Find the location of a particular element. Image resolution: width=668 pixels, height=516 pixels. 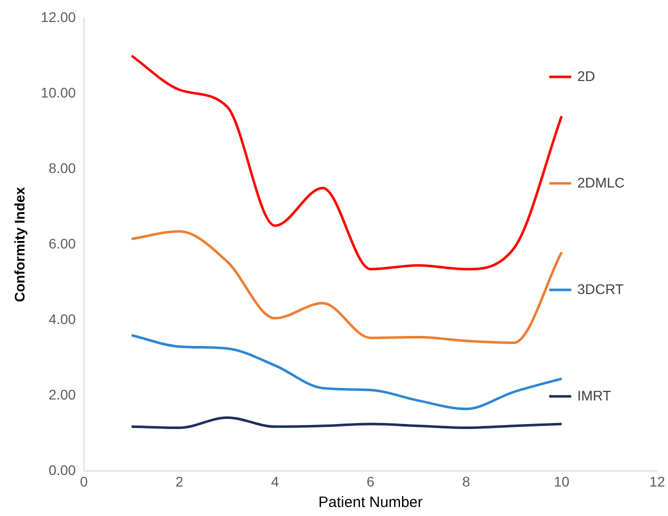

x-tick-label: 8 is located at coordinates (466, 481).